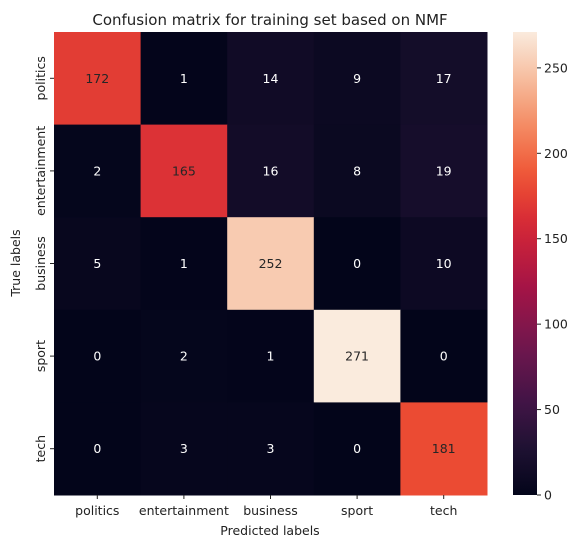  I want to click on cell-value-label: 17, so click(444, 78).